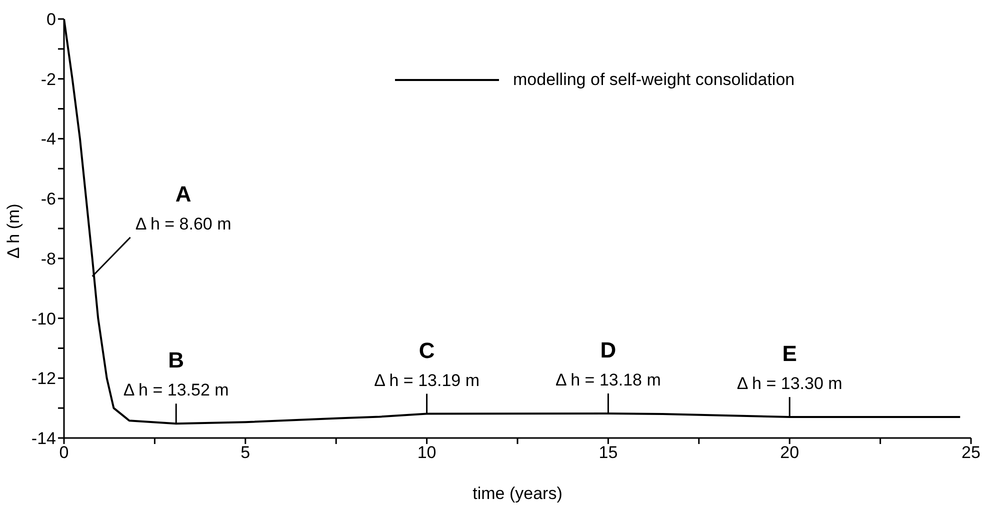 The width and height of the screenshot is (986, 526). Describe the element at coordinates (51, 20) in the screenshot. I see `y-tick-label: 0` at that location.